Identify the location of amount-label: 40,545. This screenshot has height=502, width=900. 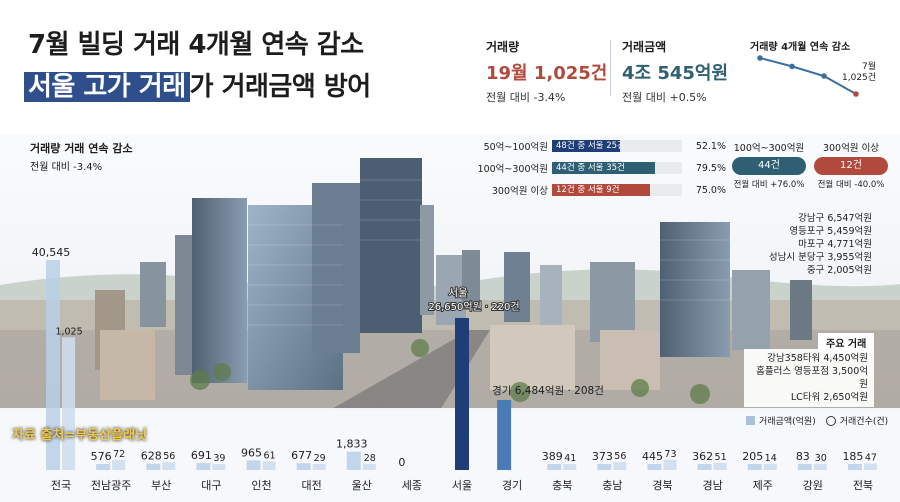
(51, 252).